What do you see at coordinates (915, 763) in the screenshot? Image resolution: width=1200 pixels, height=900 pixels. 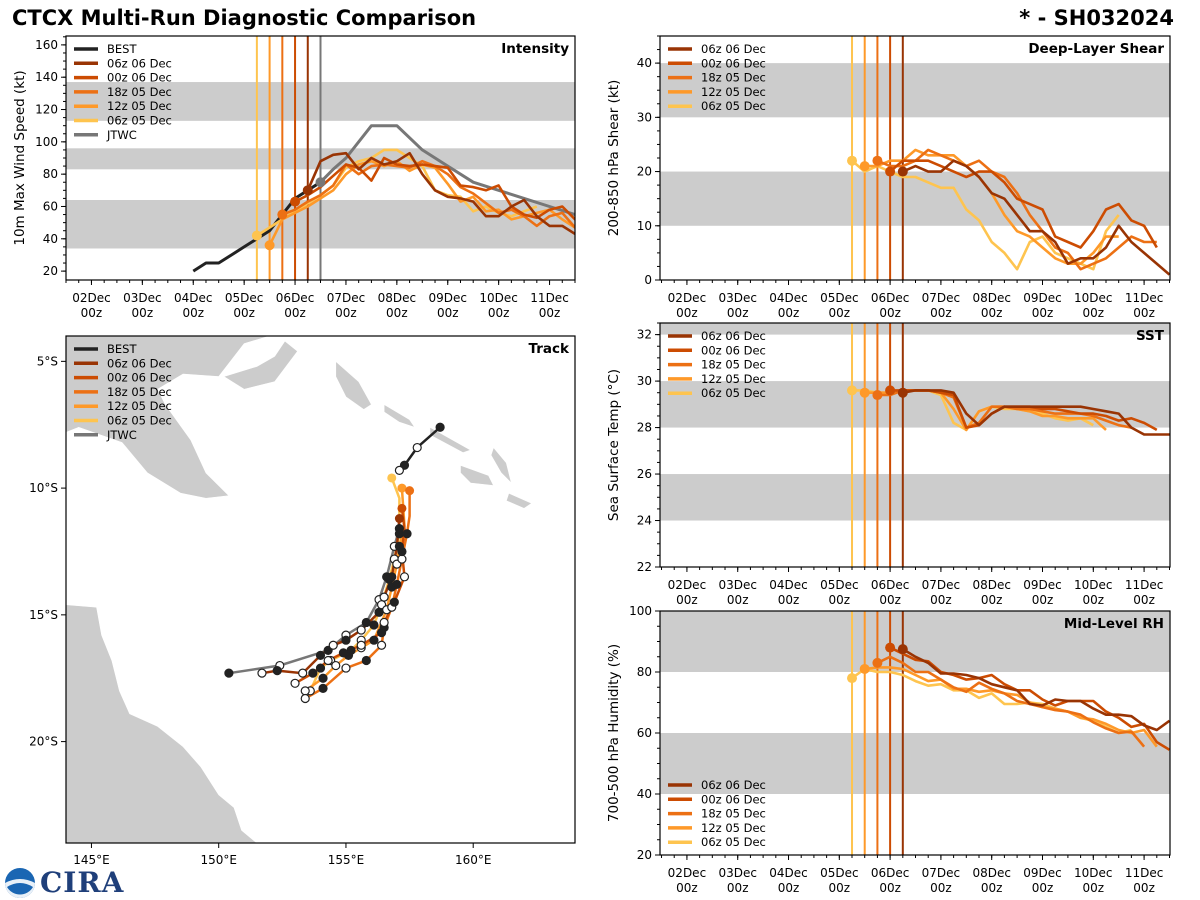 I see `threshold-band` at bounding box center [915, 763].